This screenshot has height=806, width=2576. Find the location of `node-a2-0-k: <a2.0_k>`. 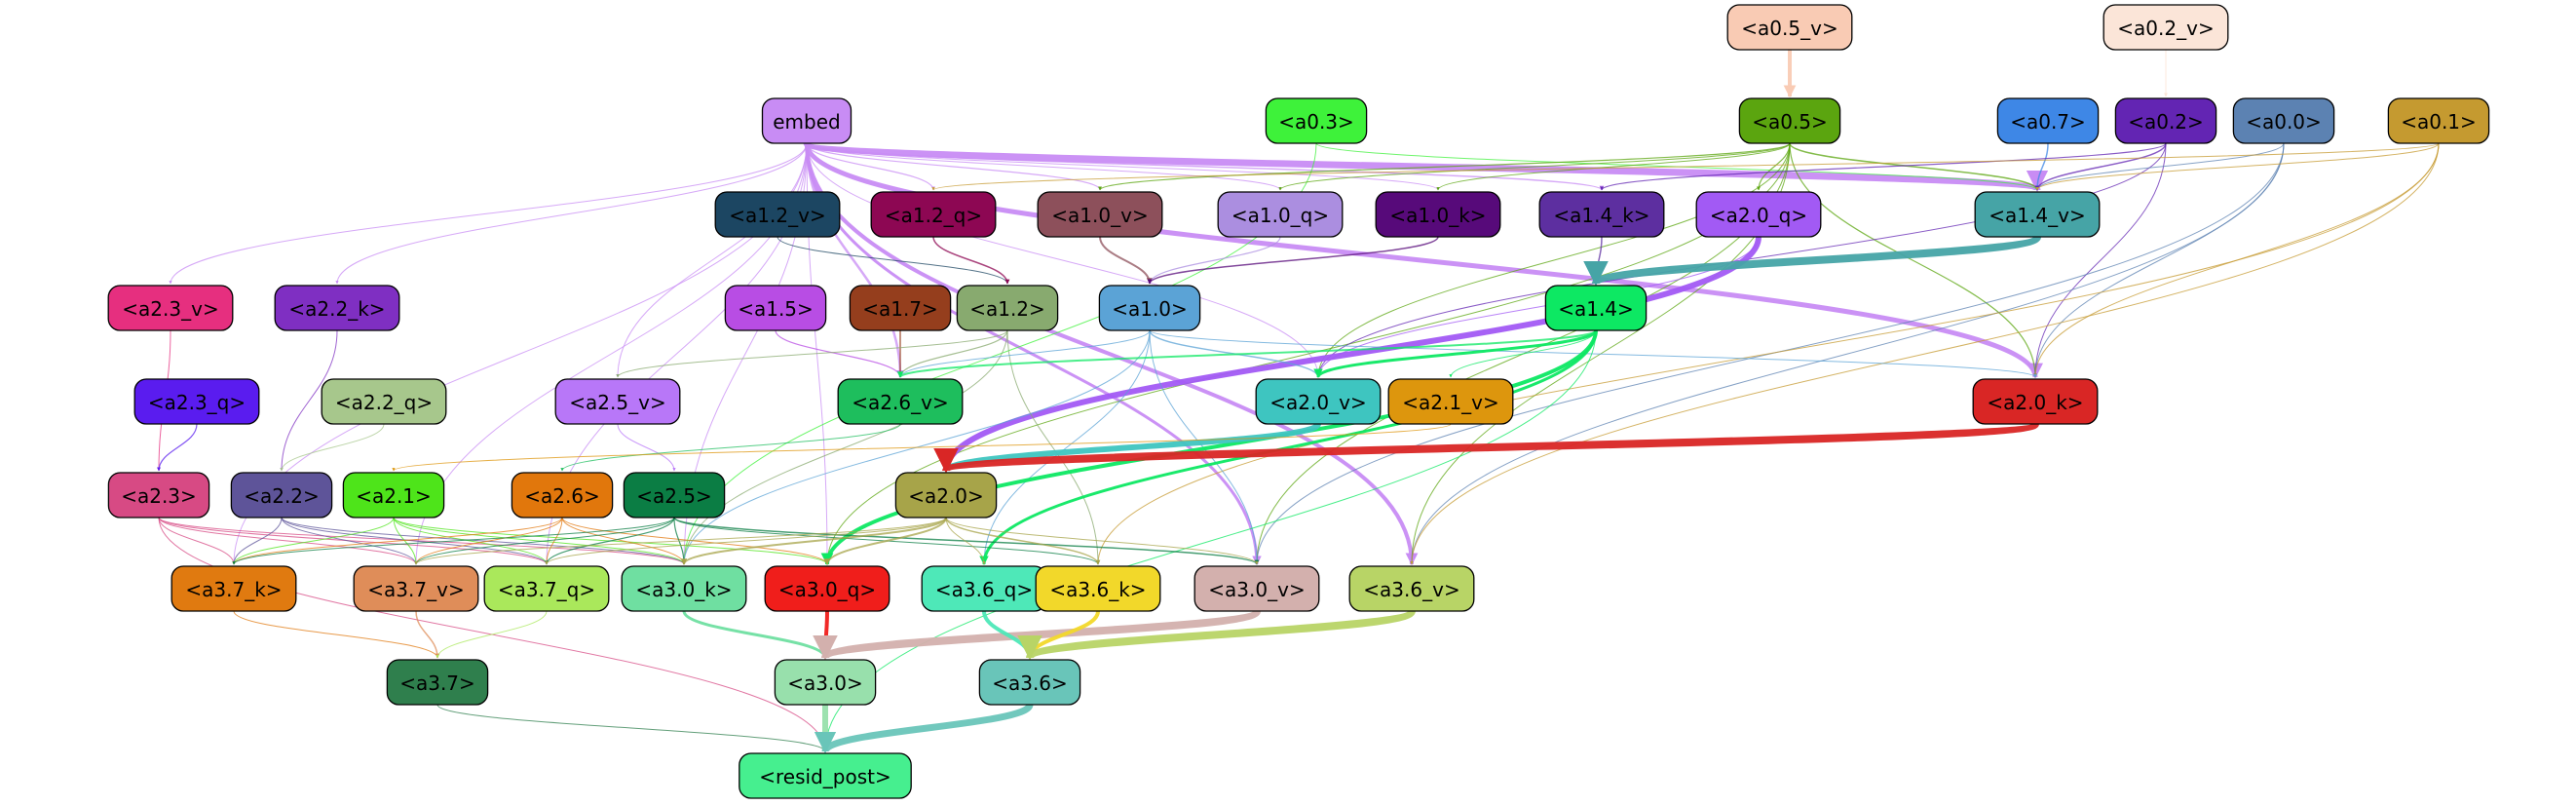

node-a2-0-k: <a2.0_k> is located at coordinates (2036, 401).